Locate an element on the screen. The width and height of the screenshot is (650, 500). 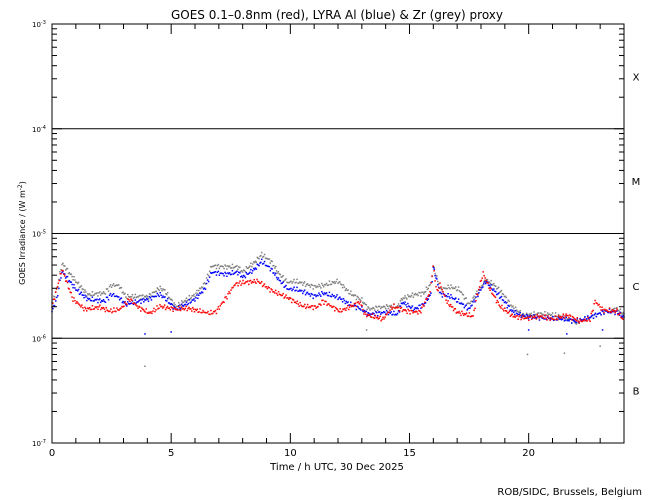
flare-class-label: X is located at coordinates (636, 77).